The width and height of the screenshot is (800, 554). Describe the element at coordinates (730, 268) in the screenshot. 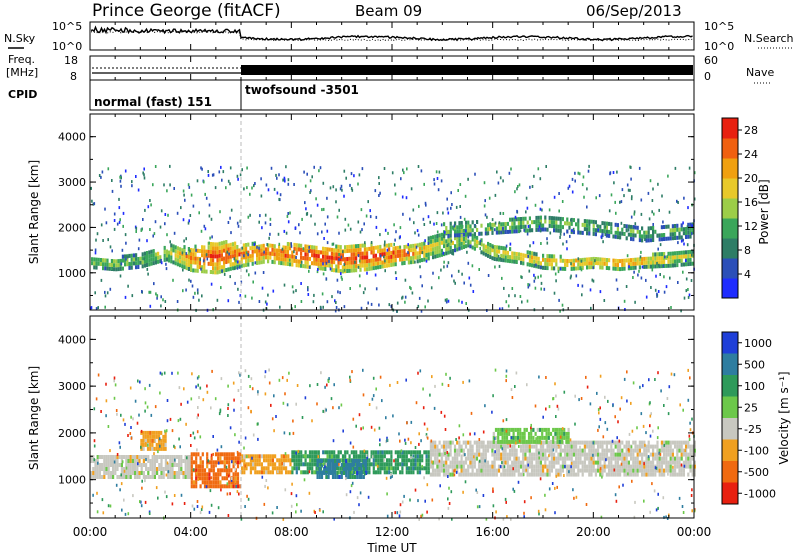

I see `power-colorbar-swatch` at that location.